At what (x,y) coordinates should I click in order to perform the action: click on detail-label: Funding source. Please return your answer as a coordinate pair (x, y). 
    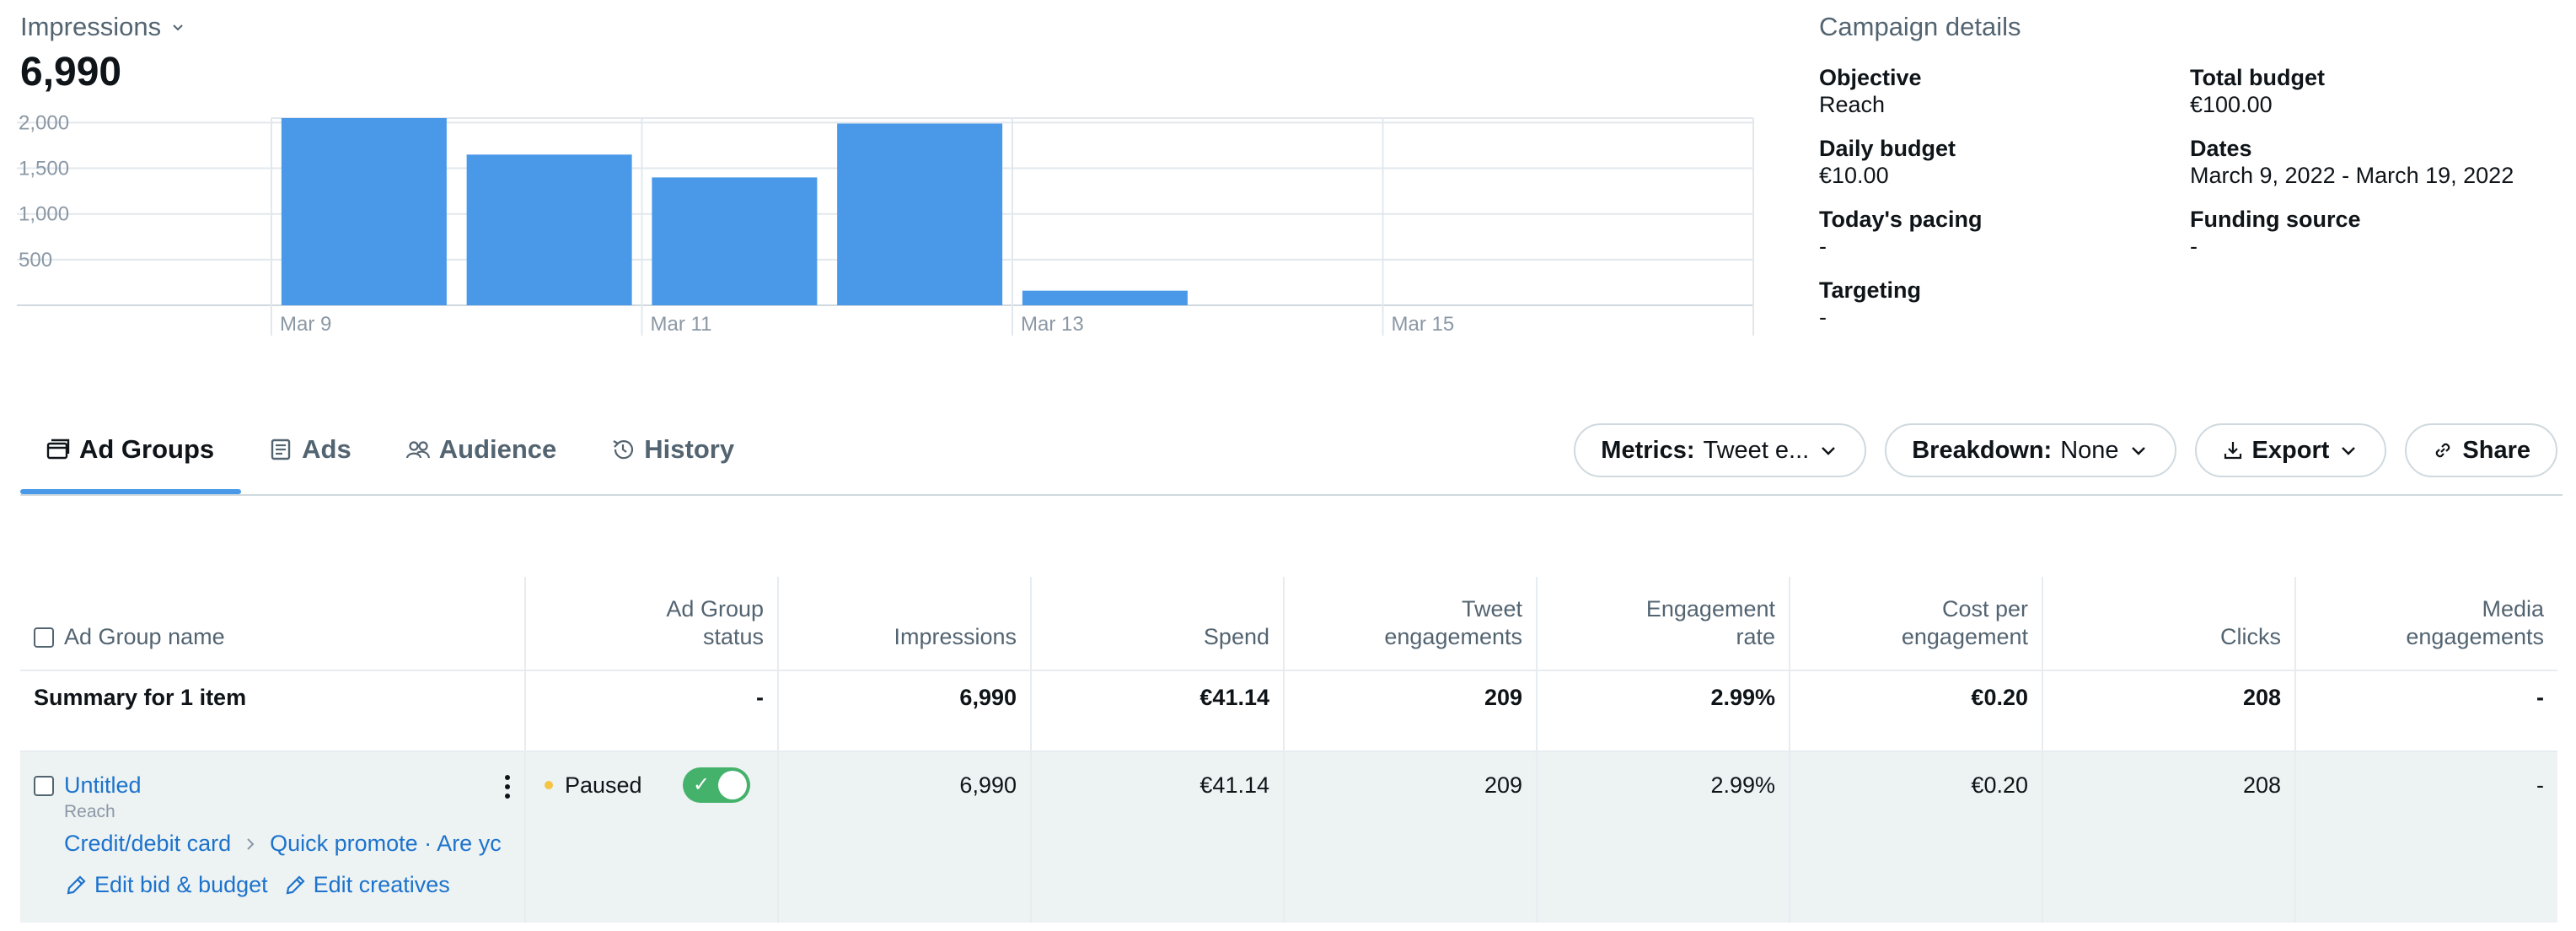
    Looking at the image, I should click on (2275, 219).